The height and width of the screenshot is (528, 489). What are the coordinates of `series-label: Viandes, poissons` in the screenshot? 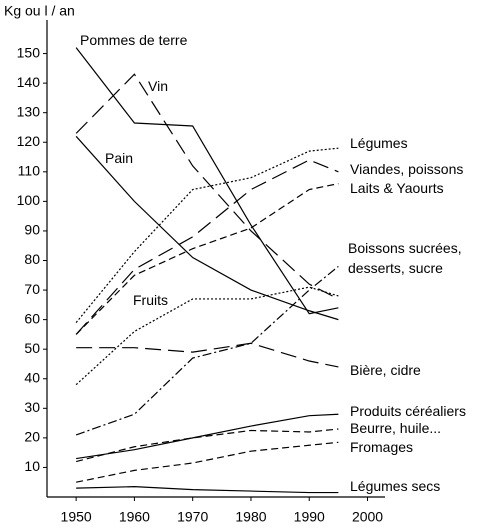 It's located at (407, 169).